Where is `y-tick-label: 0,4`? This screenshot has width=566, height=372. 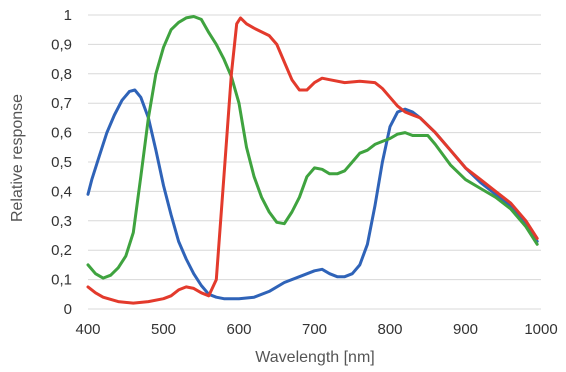
y-tick-label: 0,4 is located at coordinates (61, 191).